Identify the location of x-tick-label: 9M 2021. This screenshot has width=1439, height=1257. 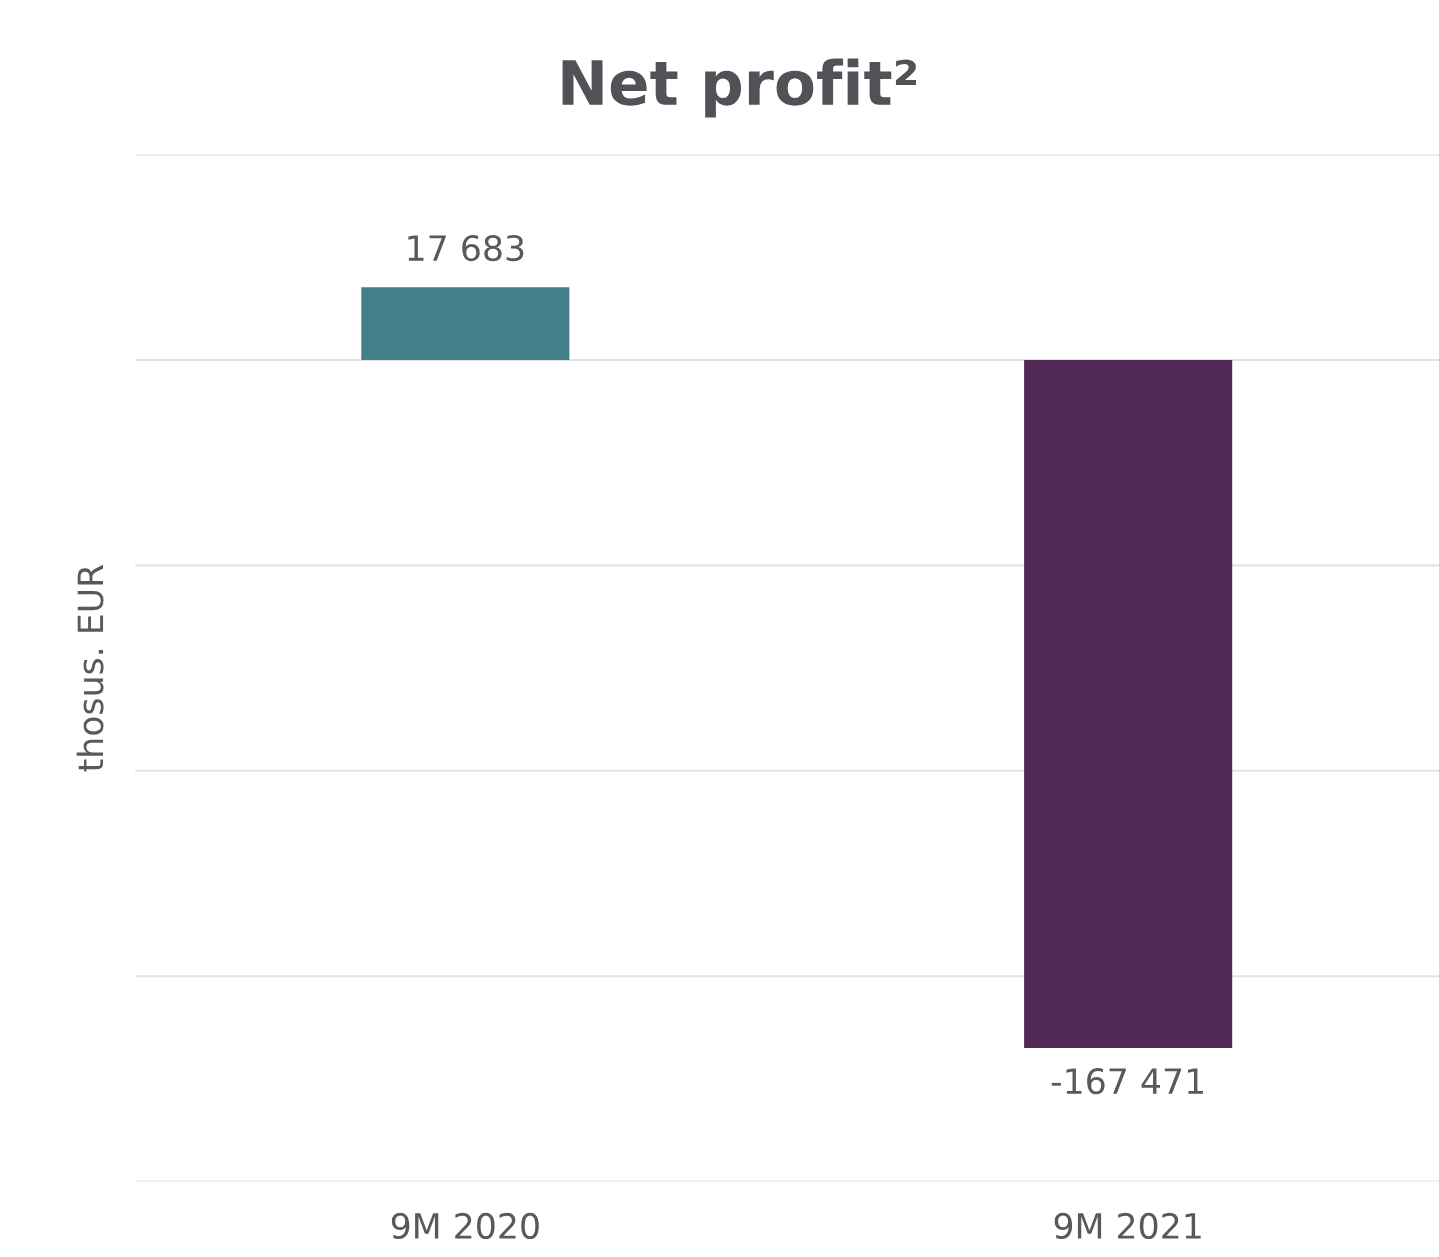
(1127, 1226).